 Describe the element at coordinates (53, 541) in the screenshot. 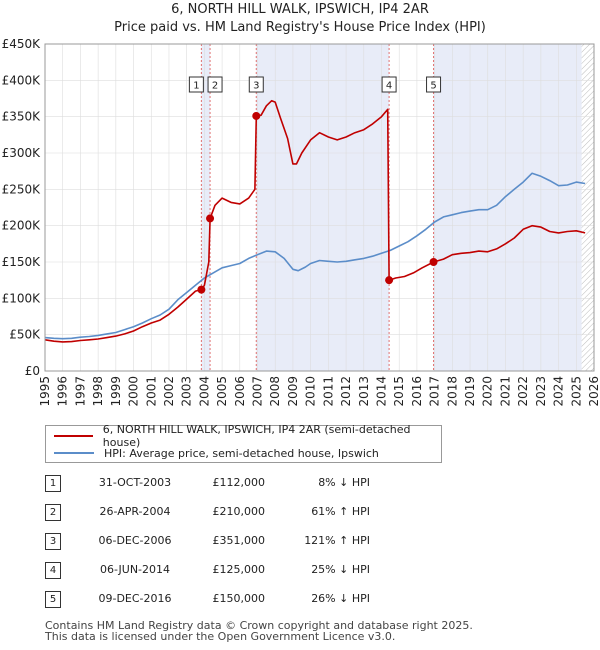

I see `sale-number: 3` at that location.